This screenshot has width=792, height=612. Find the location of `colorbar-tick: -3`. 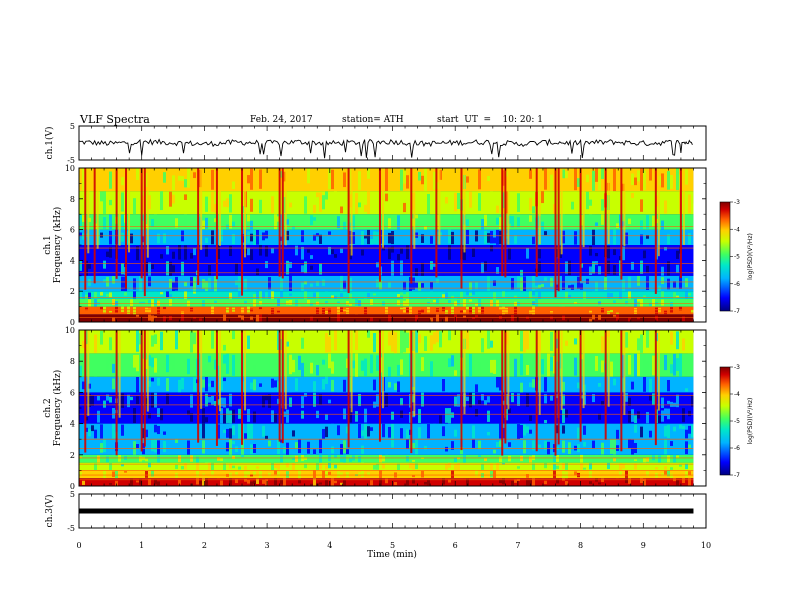

colorbar-tick: -3 is located at coordinates (737, 367).